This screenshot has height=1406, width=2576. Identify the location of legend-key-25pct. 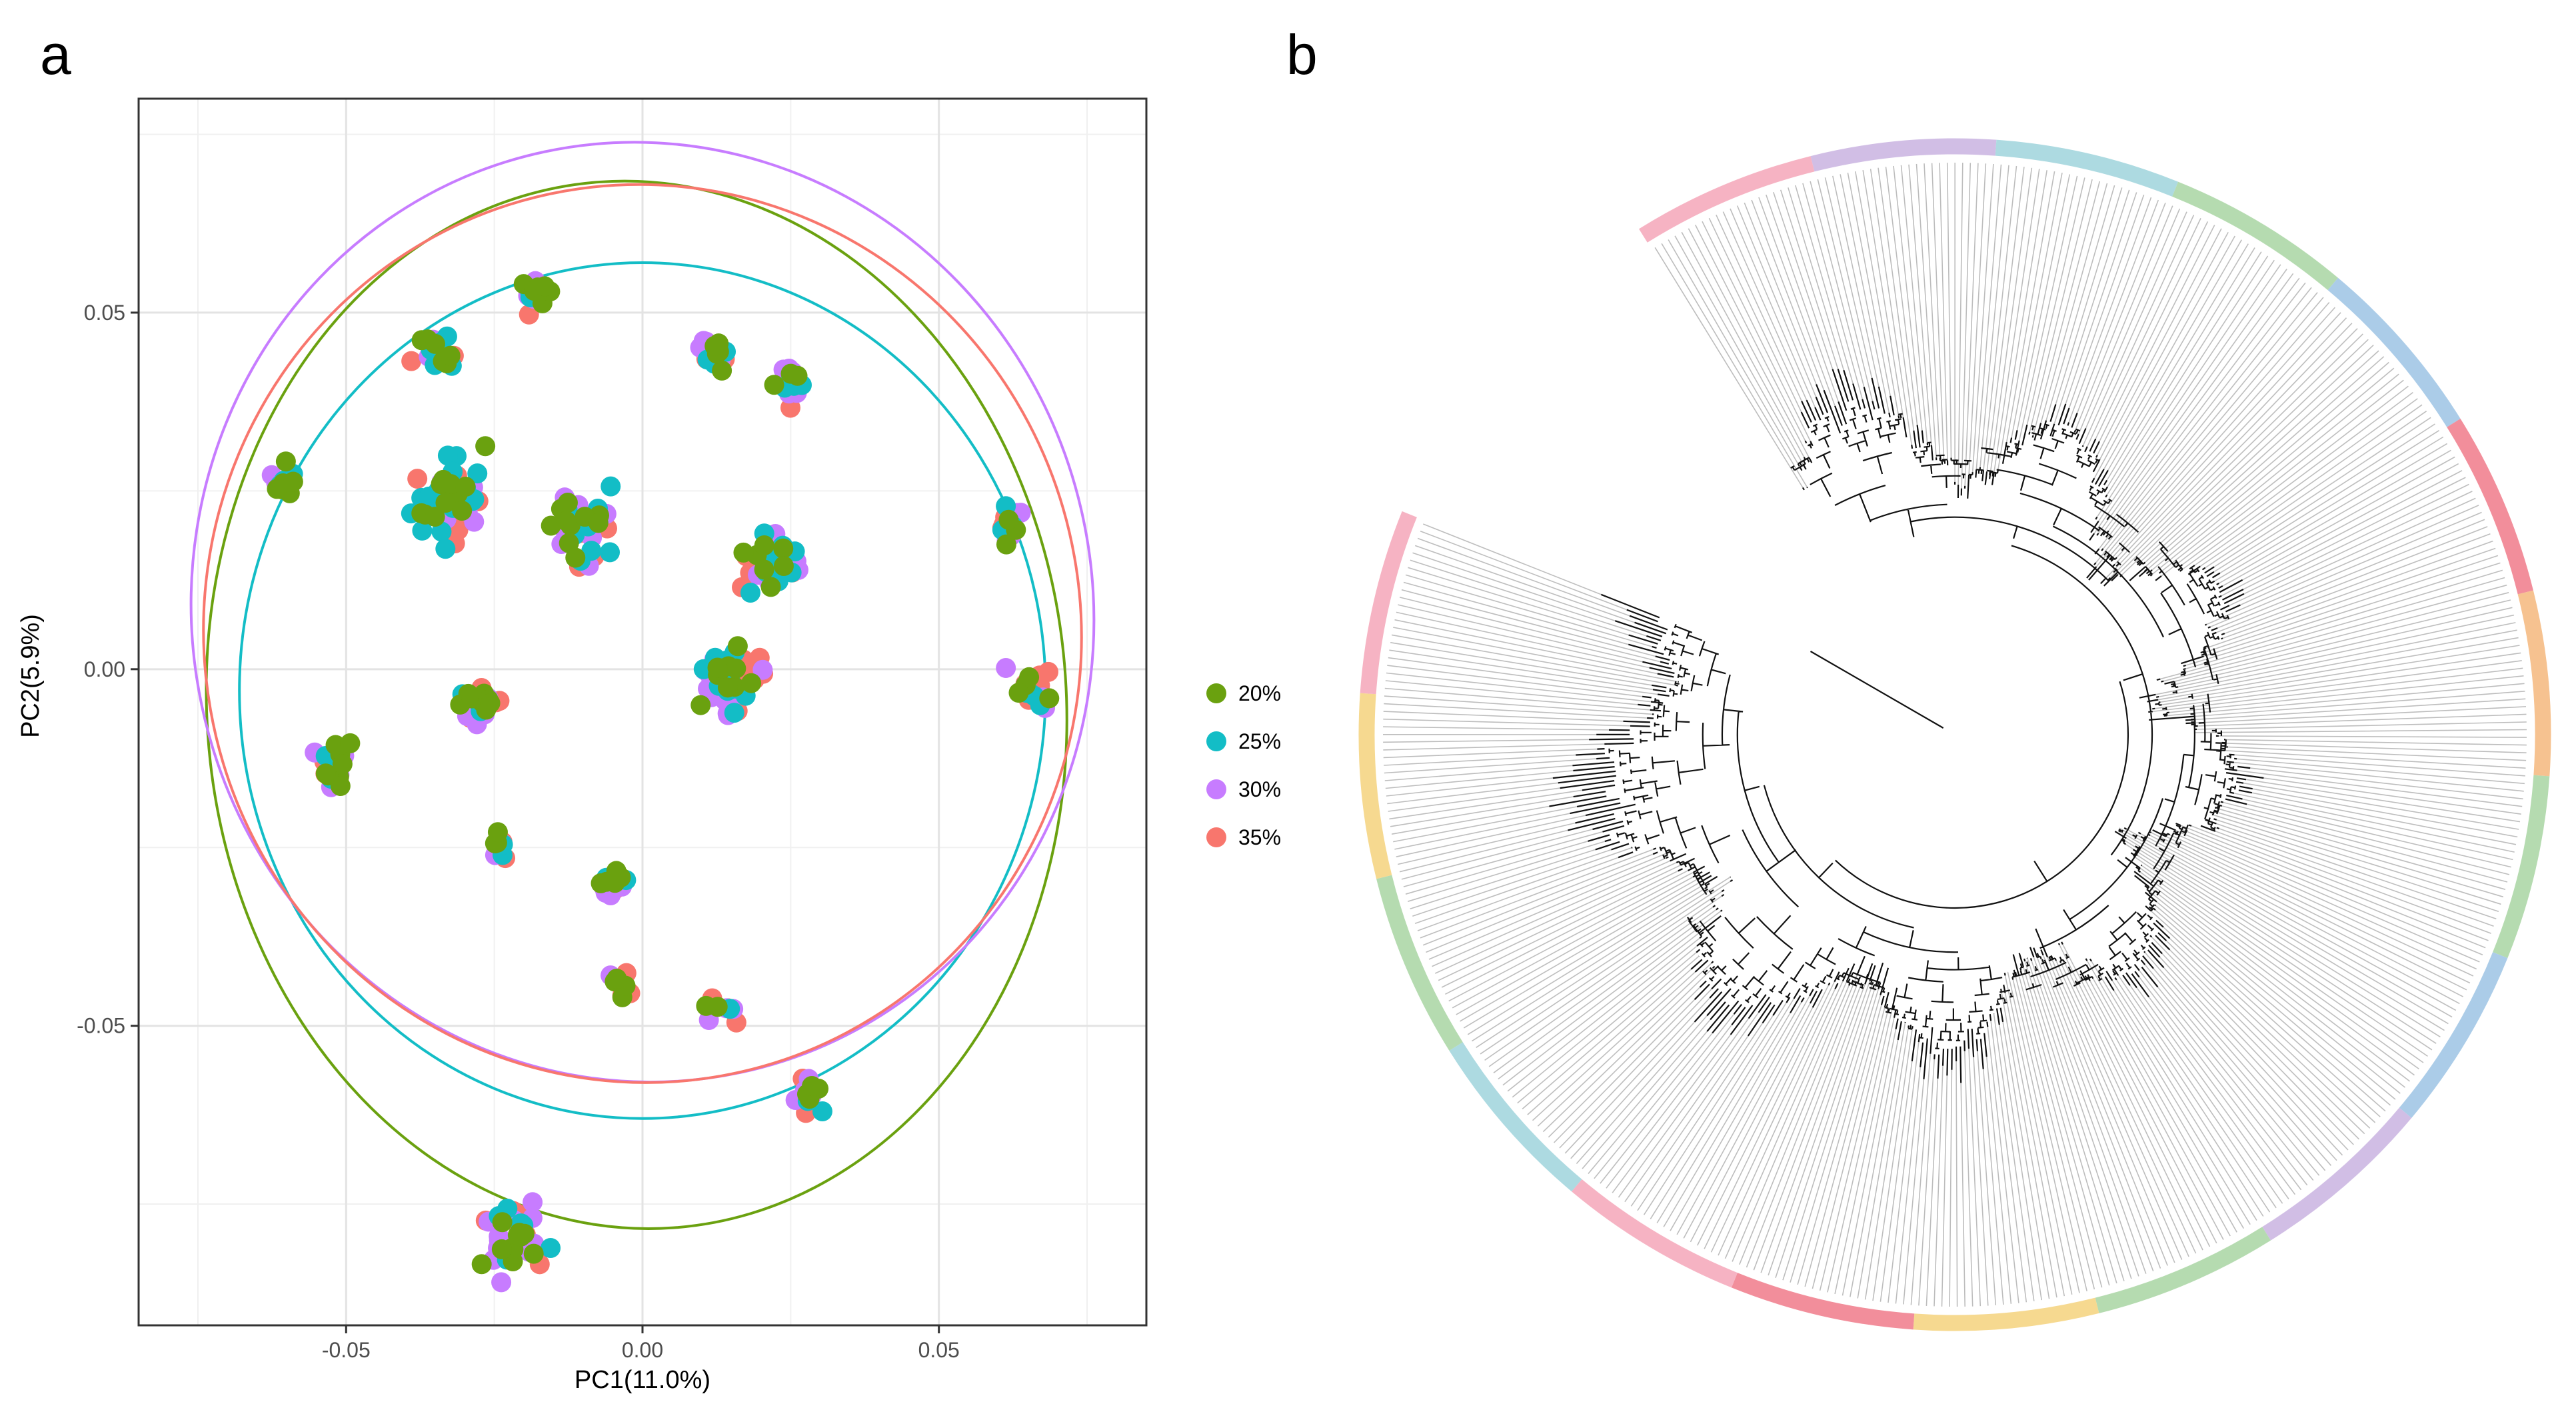
(1216, 741).